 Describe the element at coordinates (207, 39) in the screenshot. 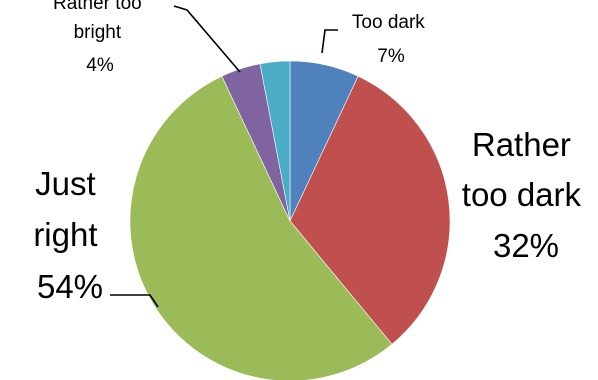

I see `leader-line-rather-too-bright` at that location.